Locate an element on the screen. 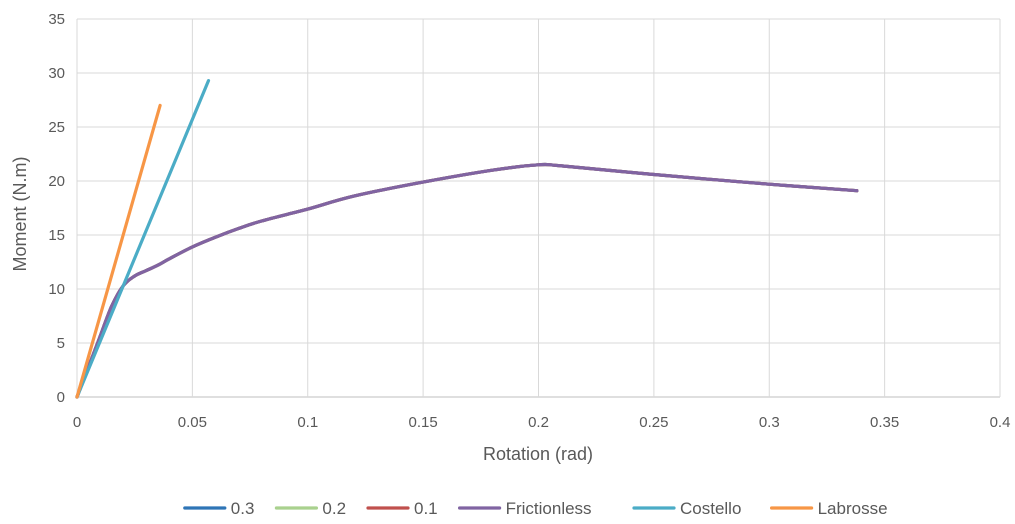 The width and height of the screenshot is (1015, 524). legend-label-0-3: 0.3 is located at coordinates (243, 508).